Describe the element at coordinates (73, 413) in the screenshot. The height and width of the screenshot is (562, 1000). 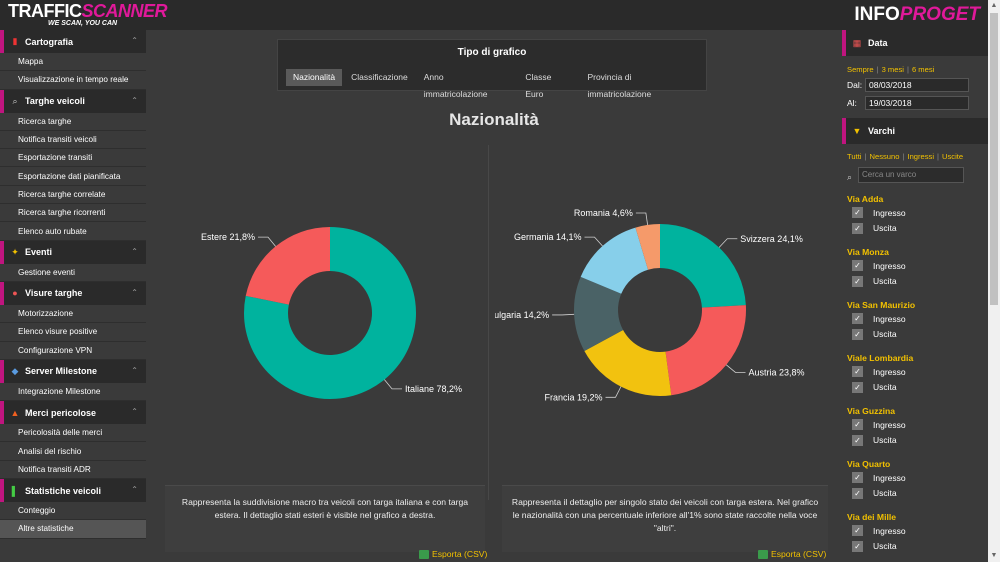
I see `sidebar-section-5: ▲ Merci pericolose ⌃` at that location.